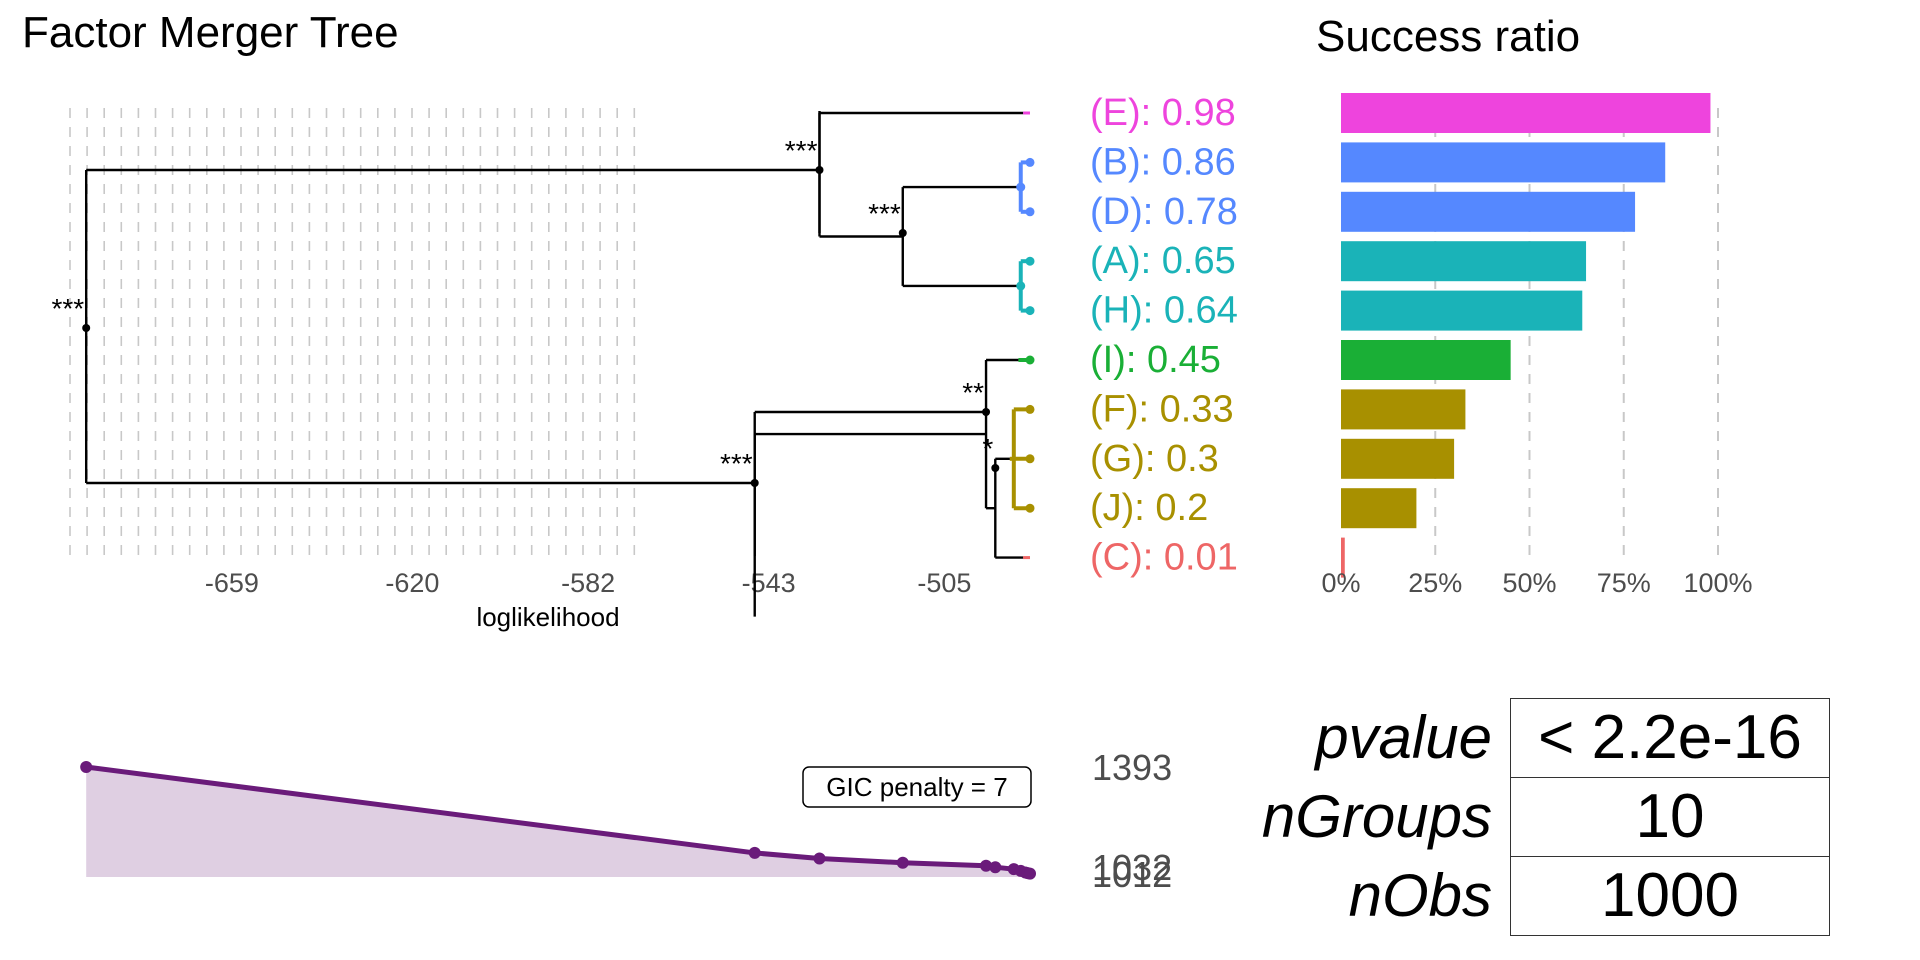 The width and height of the screenshot is (1920, 960). I want to click on tree-x-tick-label: -543, so click(769, 583).